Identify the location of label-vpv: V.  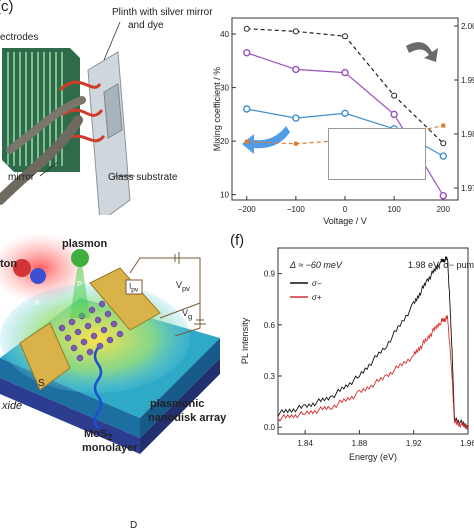
(179, 285).